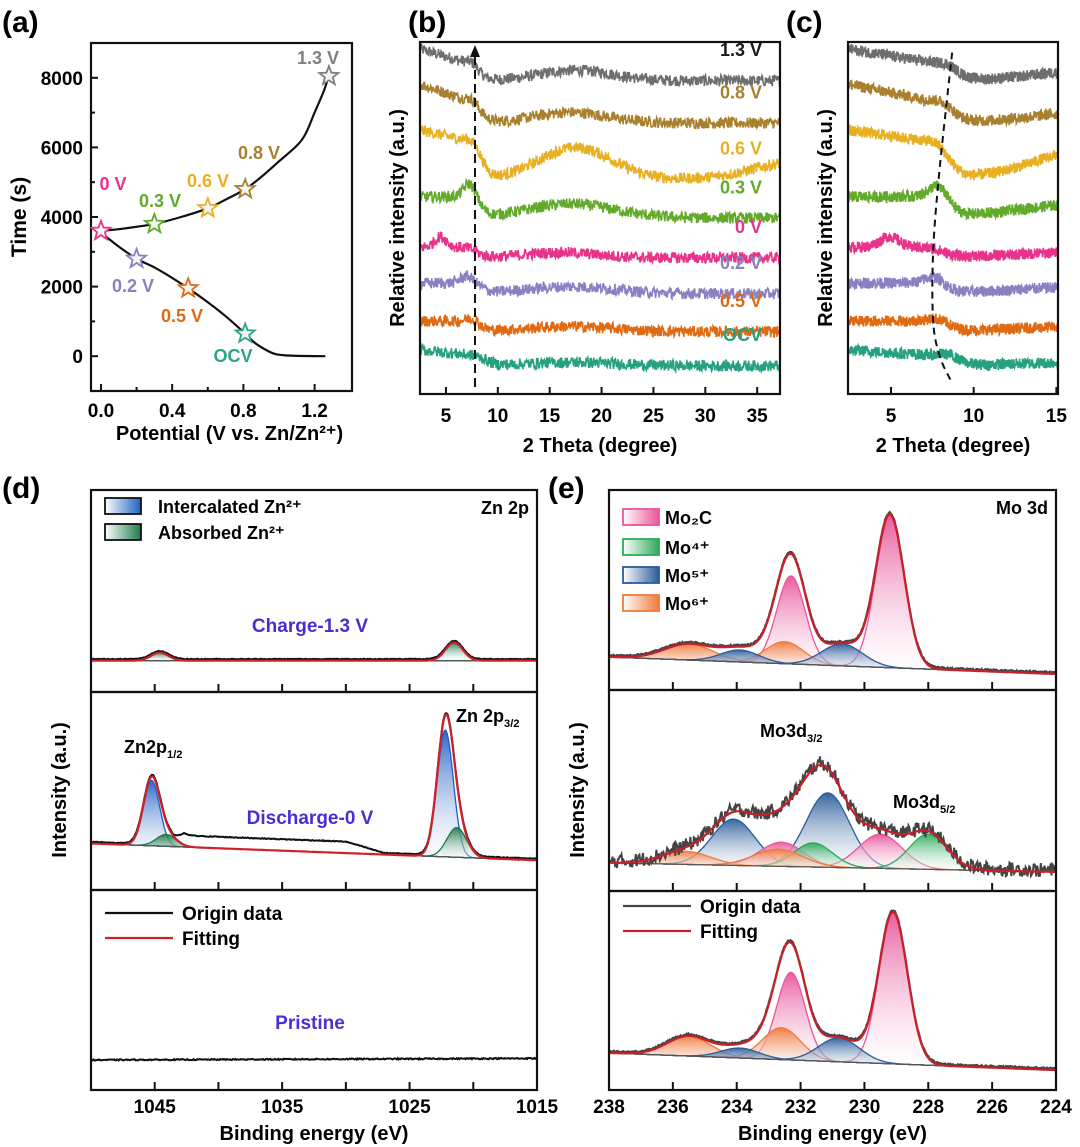 This screenshot has height=1147, width=1080. I want to click on y-tick-label: 8000, so click(62, 79).